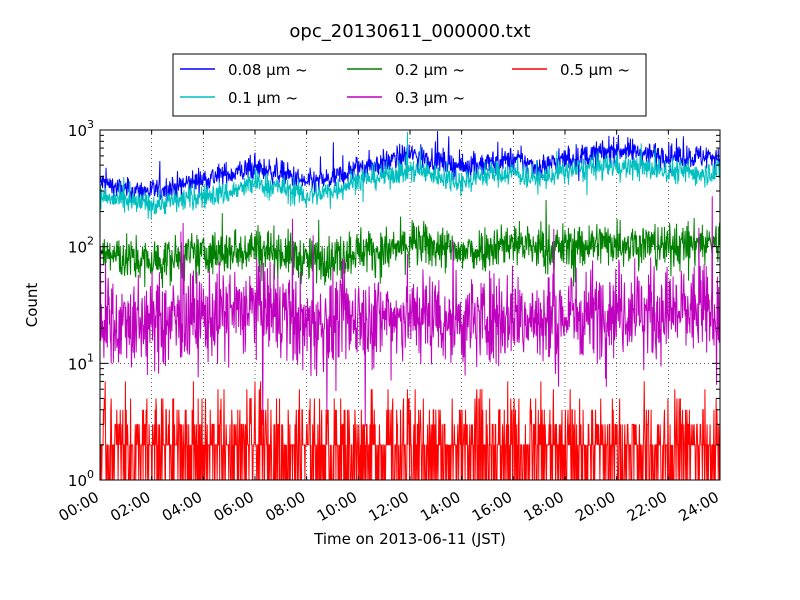  Describe the element at coordinates (263, 98) in the screenshot. I see `legend-label: 0.1 μm ~` at that location.